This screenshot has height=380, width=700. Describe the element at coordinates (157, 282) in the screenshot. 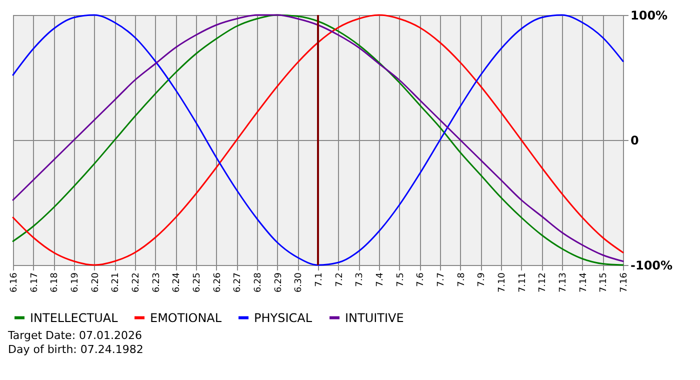

I see `x-tick-label: 6.23` at that location.